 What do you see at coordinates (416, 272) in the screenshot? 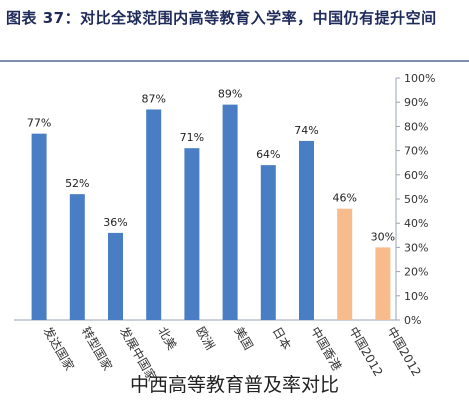
I see `y-tick-label: 20%` at bounding box center [416, 272].